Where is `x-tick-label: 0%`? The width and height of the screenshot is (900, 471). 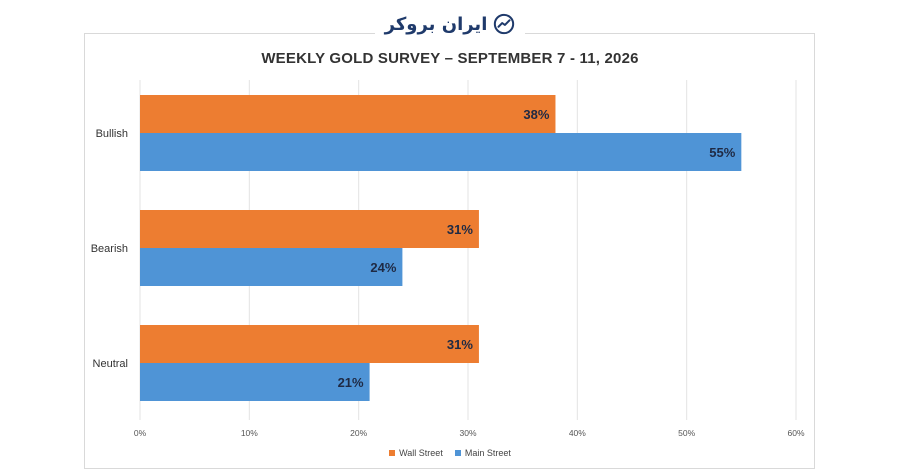
x-tick-label: 0% is located at coordinates (140, 433).